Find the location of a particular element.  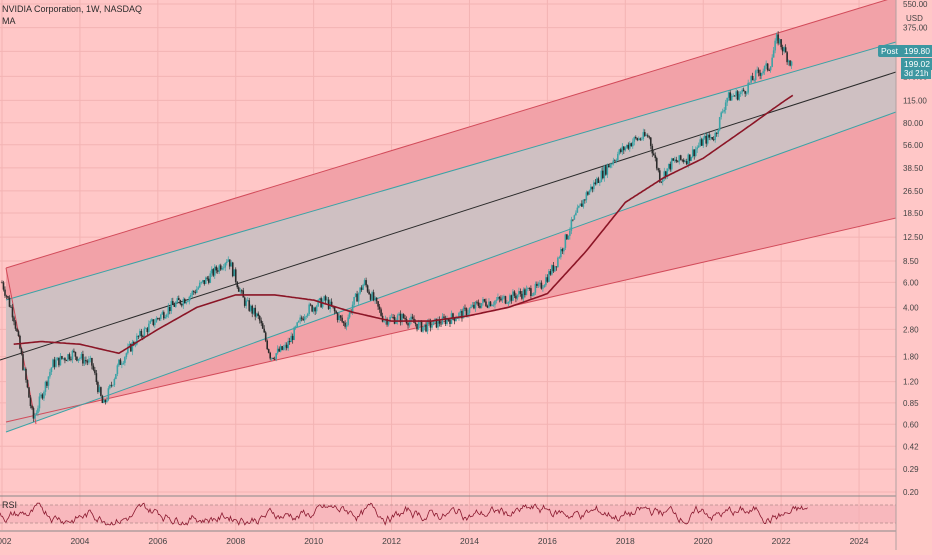

y-tick-label: 38.50 is located at coordinates (913, 168).